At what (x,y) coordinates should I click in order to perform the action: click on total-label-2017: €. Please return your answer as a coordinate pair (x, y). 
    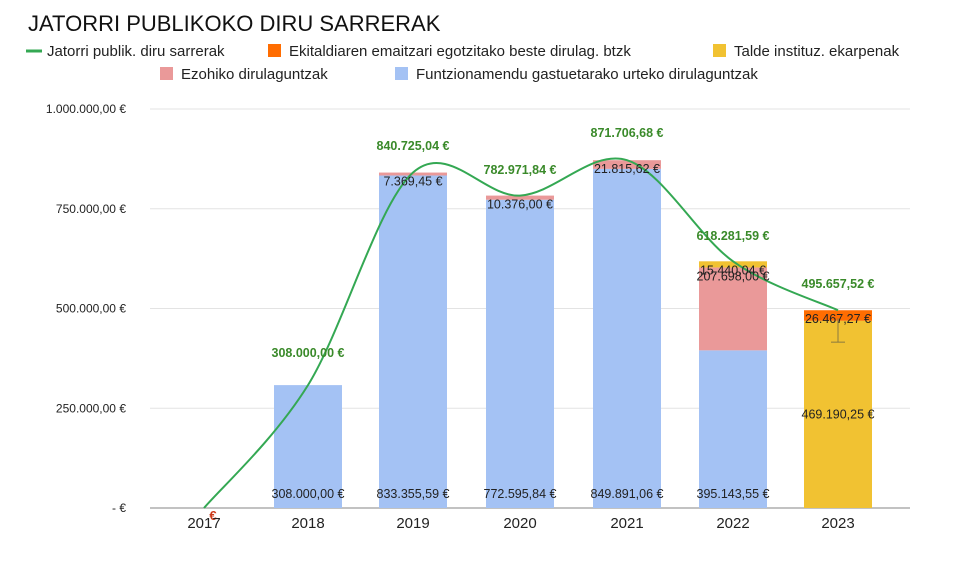
    Looking at the image, I should click on (212, 515).